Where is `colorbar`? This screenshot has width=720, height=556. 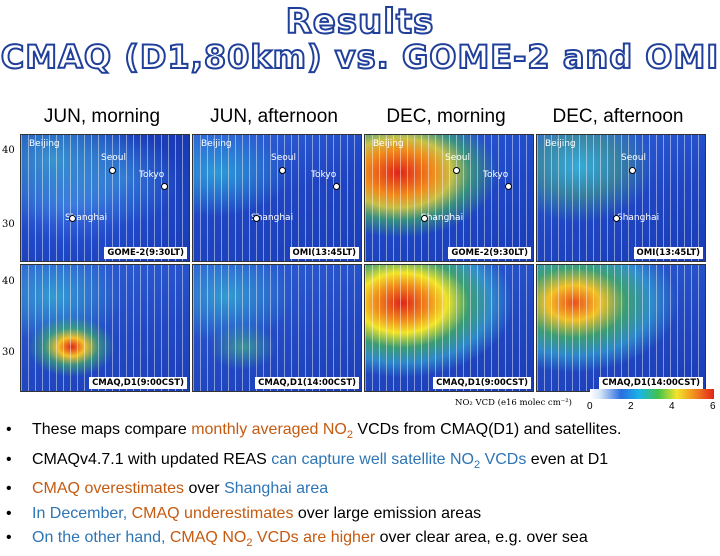
colorbar is located at coordinates (652, 394).